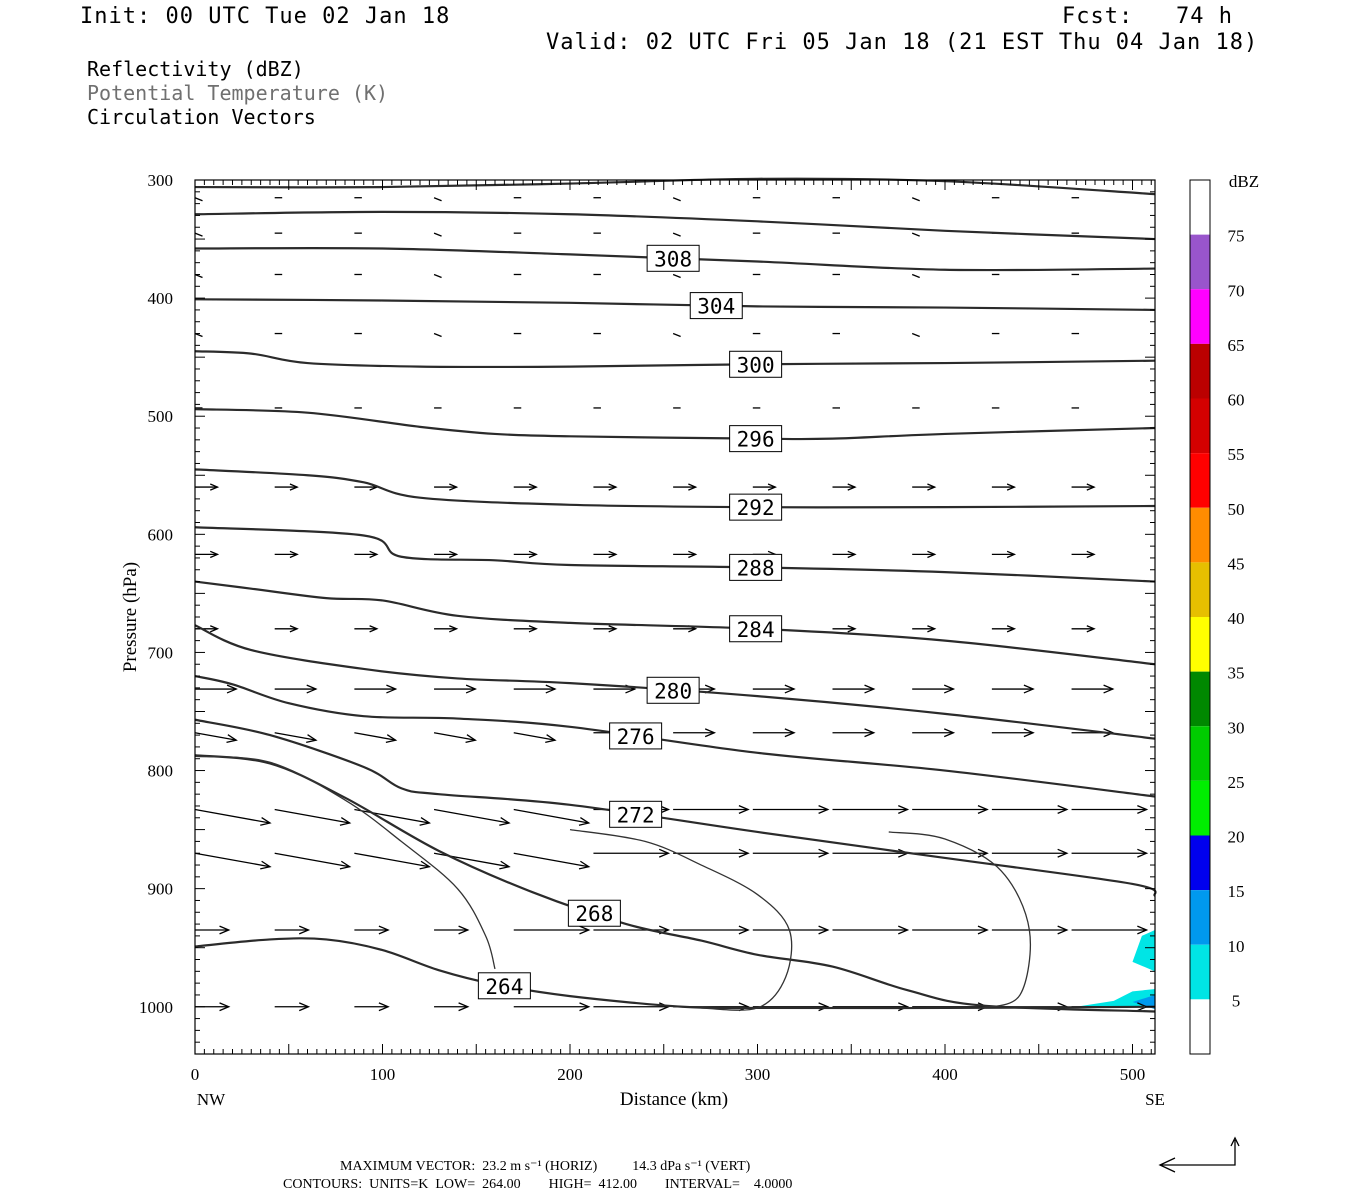  What do you see at coordinates (238, 93) in the screenshot?
I see `legend-potential-temperature: Potential Temperature (K)` at bounding box center [238, 93].